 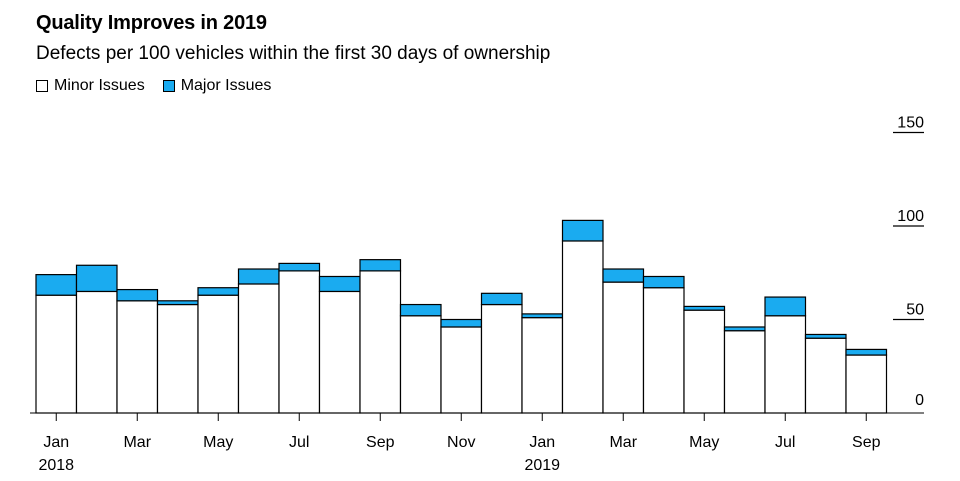 What do you see at coordinates (151, 23) in the screenshot?
I see `chart-title: Quality Improves in 2019` at bounding box center [151, 23].